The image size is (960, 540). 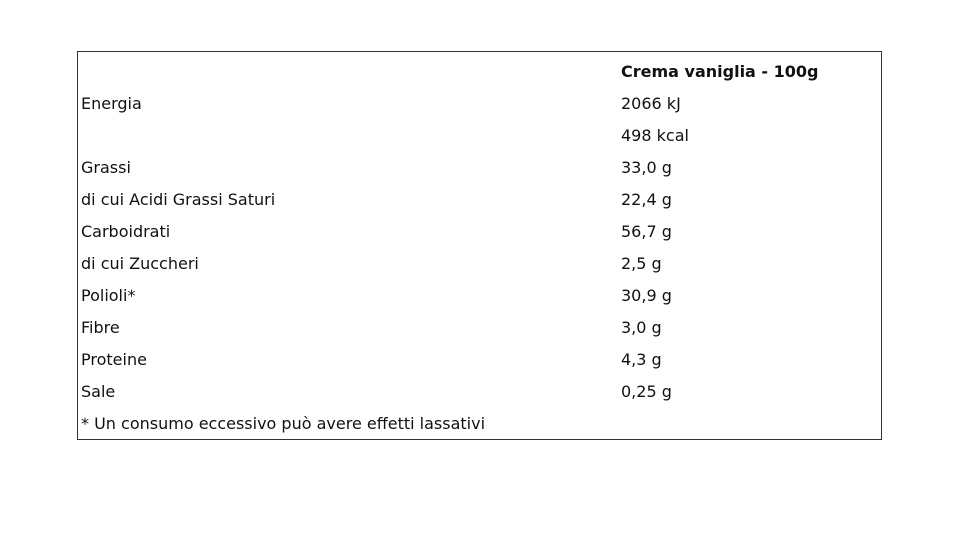 What do you see at coordinates (98, 391) in the screenshot?
I see `cell: Sale` at bounding box center [98, 391].